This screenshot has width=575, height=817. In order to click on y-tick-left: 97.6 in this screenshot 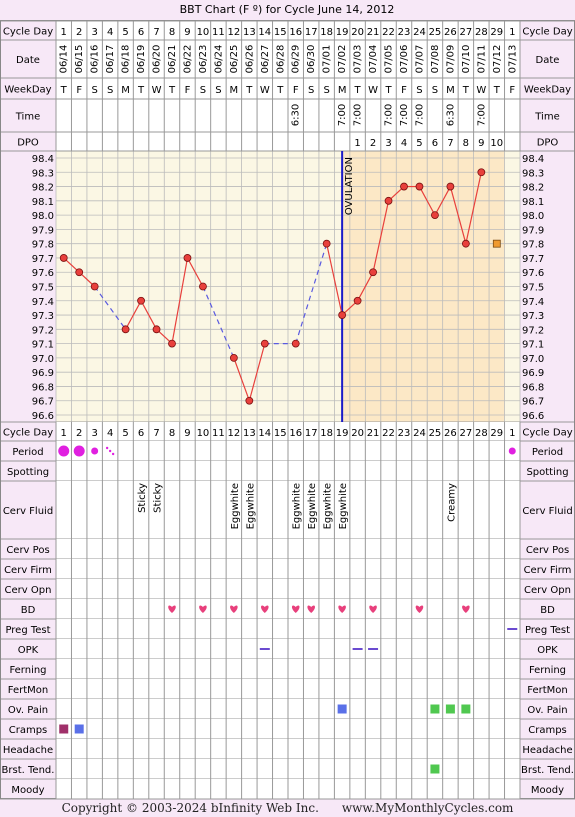, I will do `click(43, 273)`.